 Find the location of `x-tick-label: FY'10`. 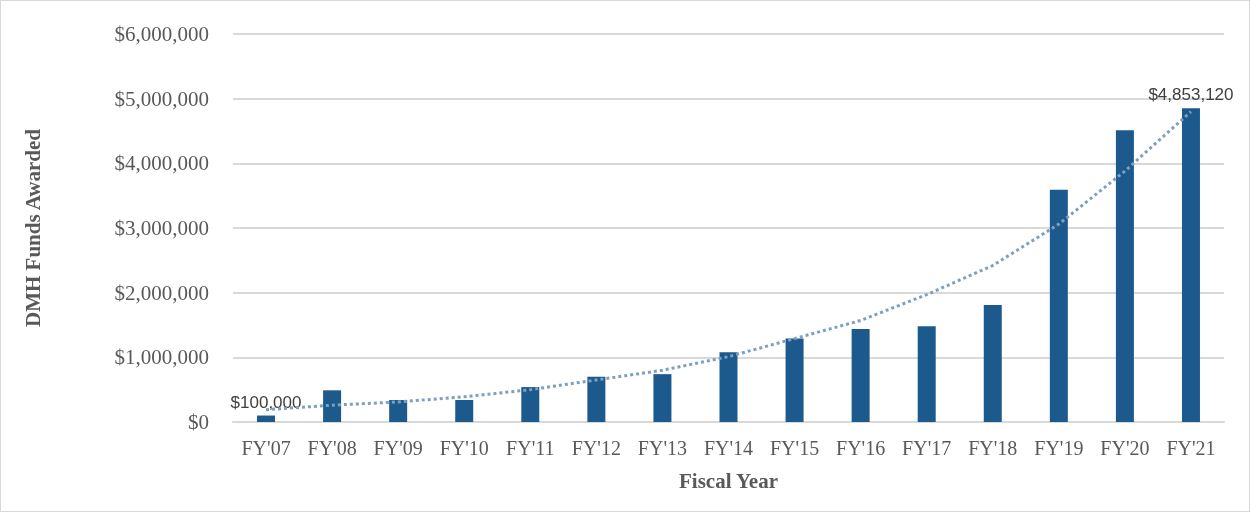

x-tick-label: FY'10 is located at coordinates (464, 448).